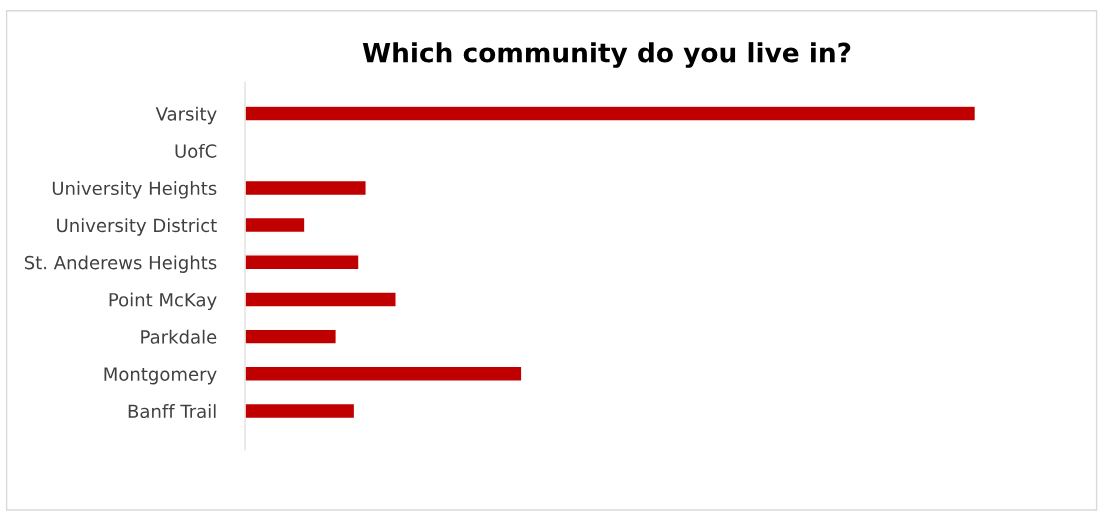  I want to click on y-tick-label: UofC, so click(196, 150).